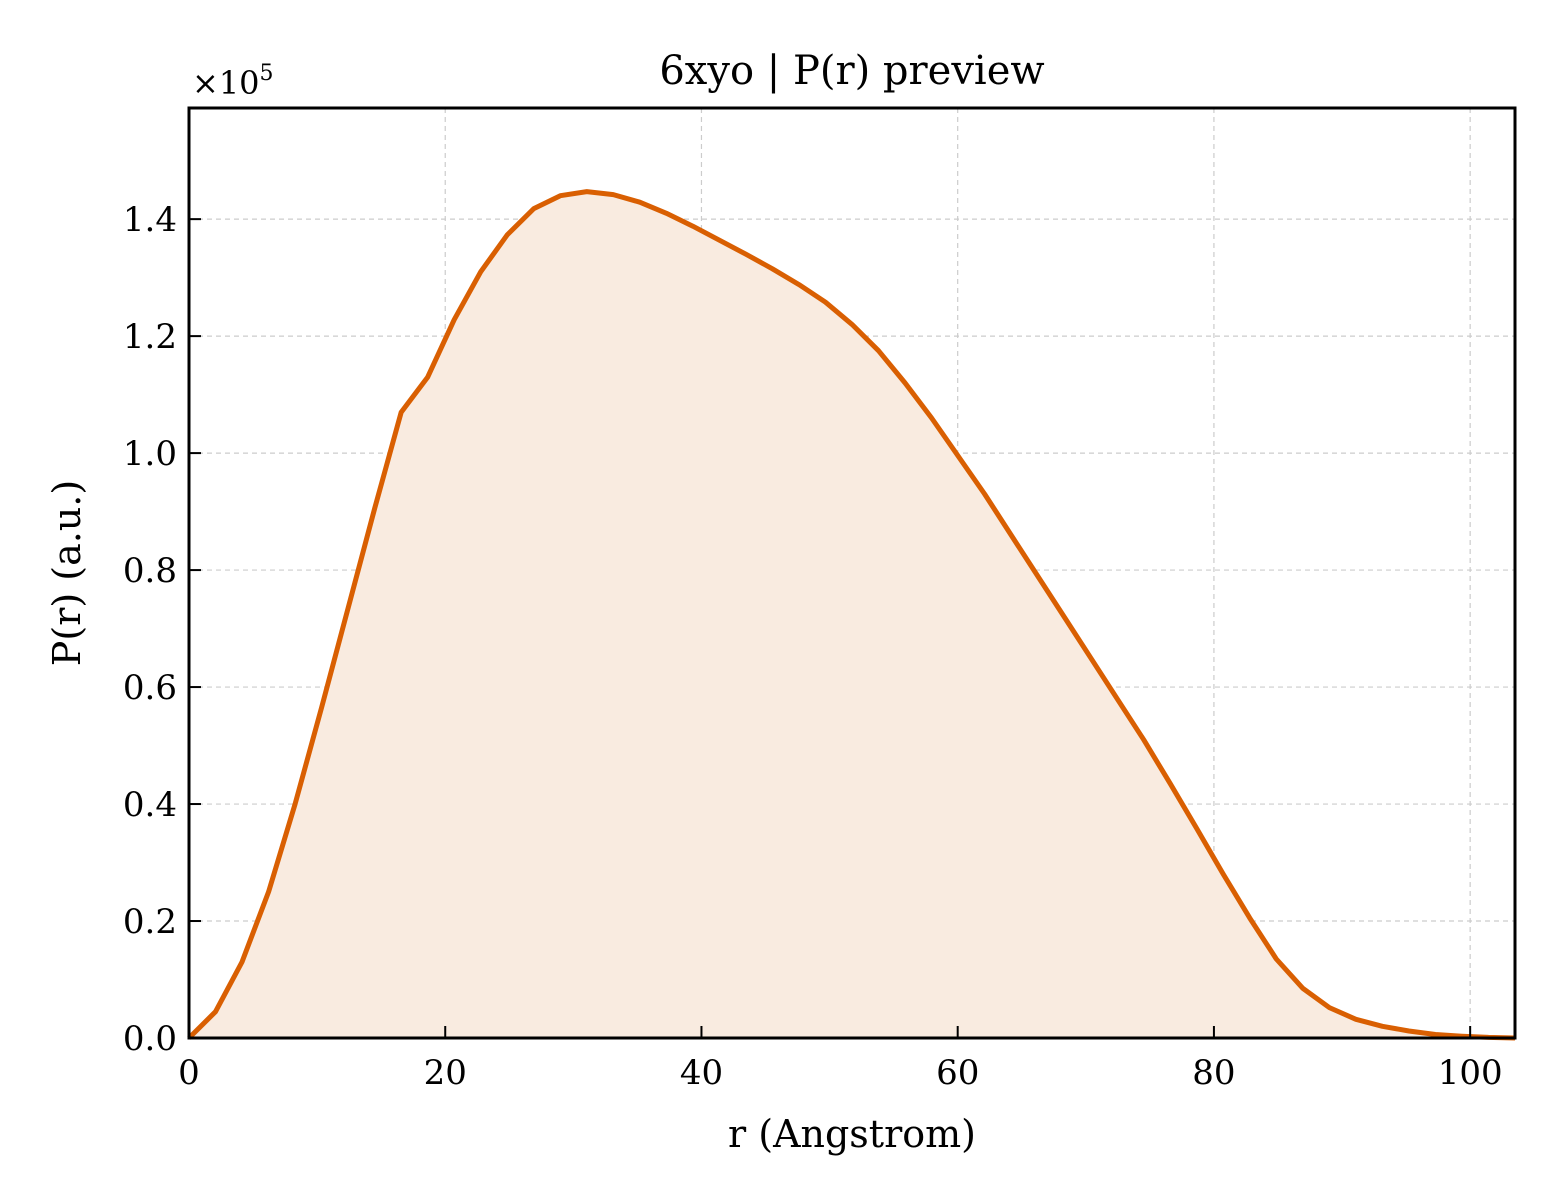 This screenshot has height=1200, width=1560. Describe the element at coordinates (150, 220) in the screenshot. I see `y-tick-label: 1.4` at that location.